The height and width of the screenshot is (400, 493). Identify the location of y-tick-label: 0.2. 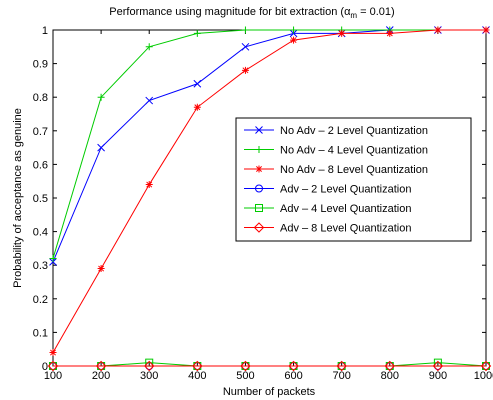
(40, 300).